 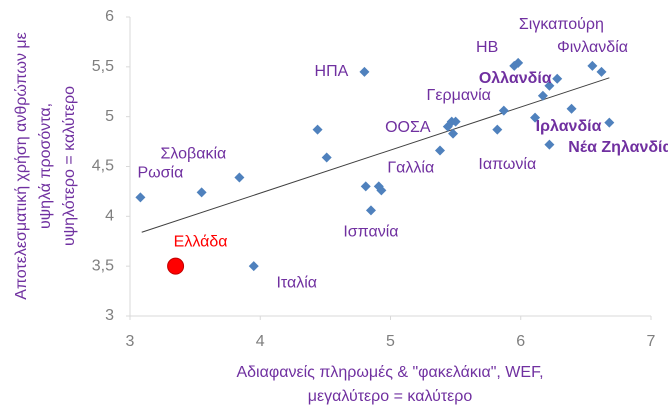 I want to click on y-axis-title: υψηλότερο = καλύτερο, so click(x=69, y=166).